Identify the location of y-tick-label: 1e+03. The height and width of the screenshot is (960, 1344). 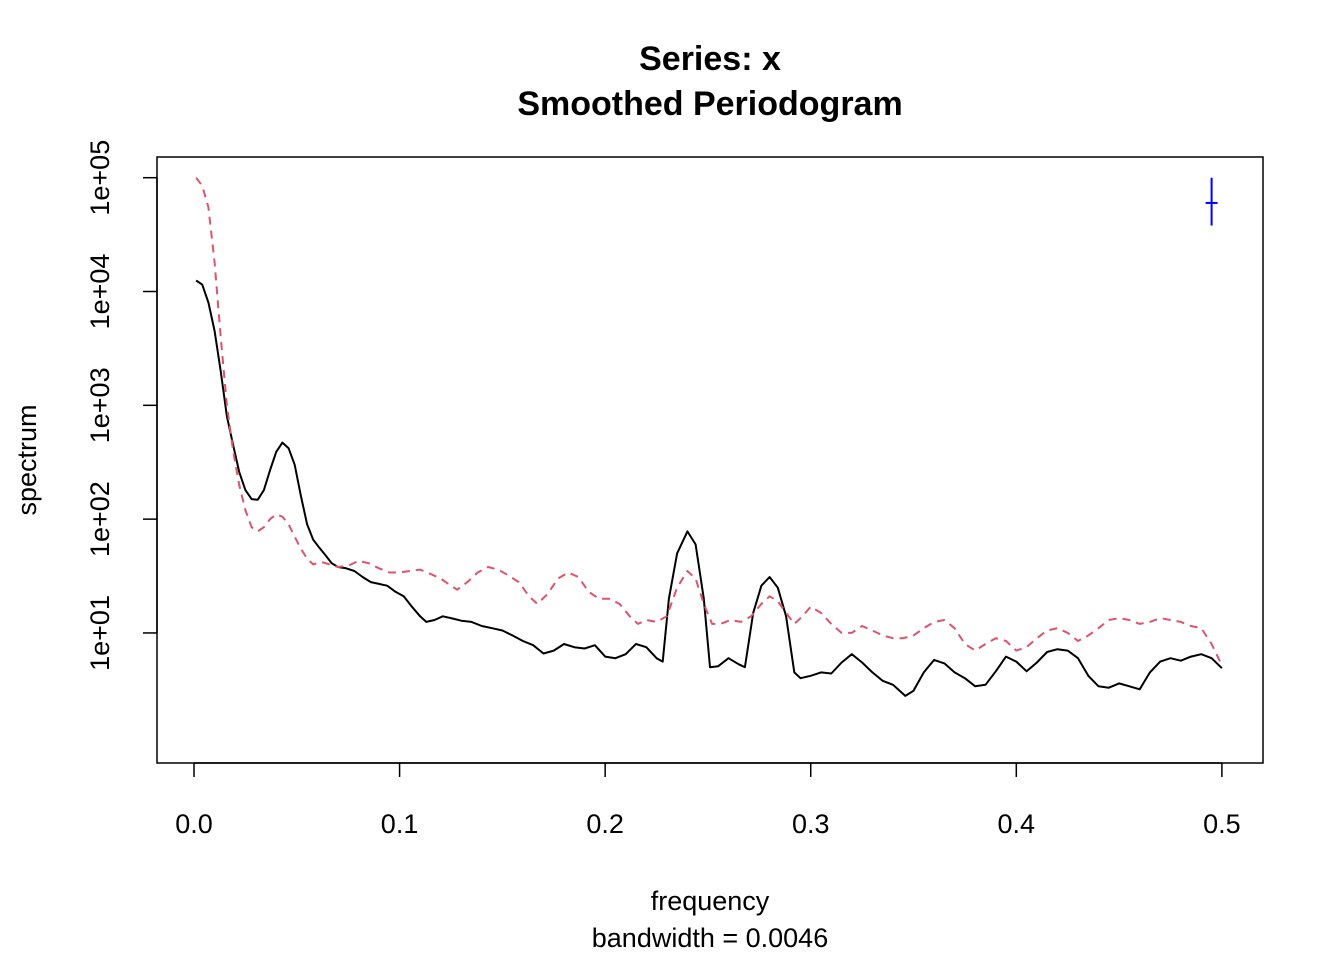
(100, 405).